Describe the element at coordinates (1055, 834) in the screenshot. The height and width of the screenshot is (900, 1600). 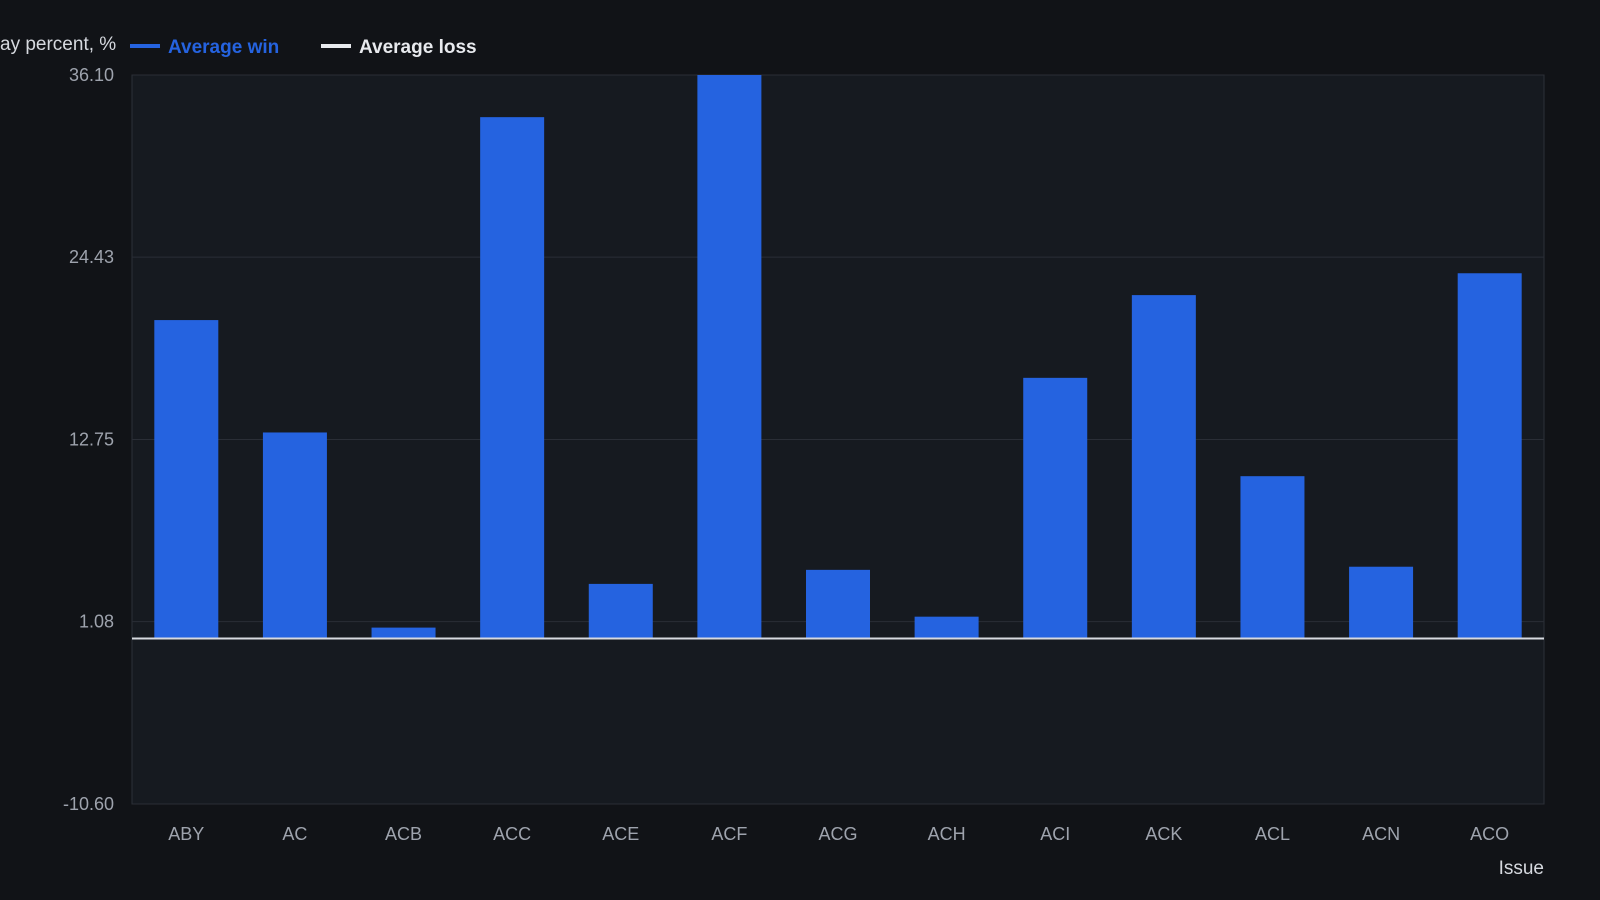
I see `x-tick-label: ACI` at that location.